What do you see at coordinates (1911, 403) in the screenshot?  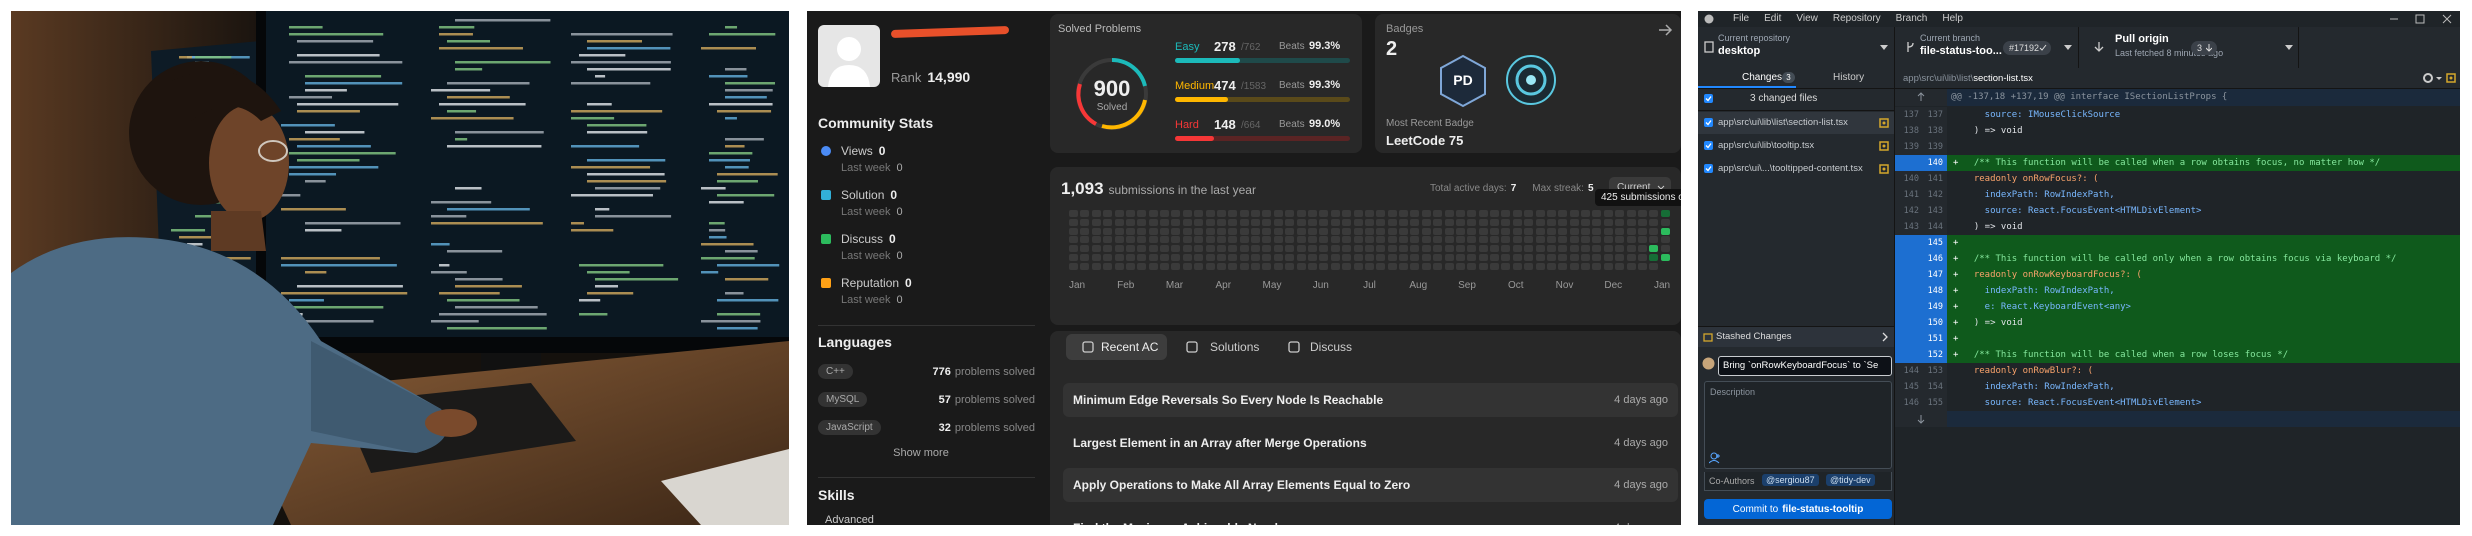 I see `old-line-number: 146` at bounding box center [1911, 403].